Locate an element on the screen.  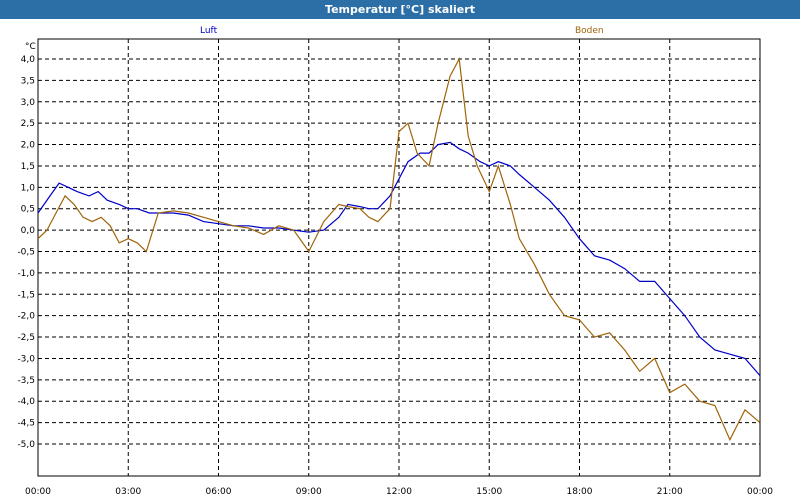
y-tick-label: -1,0 is located at coordinates (26, 274).